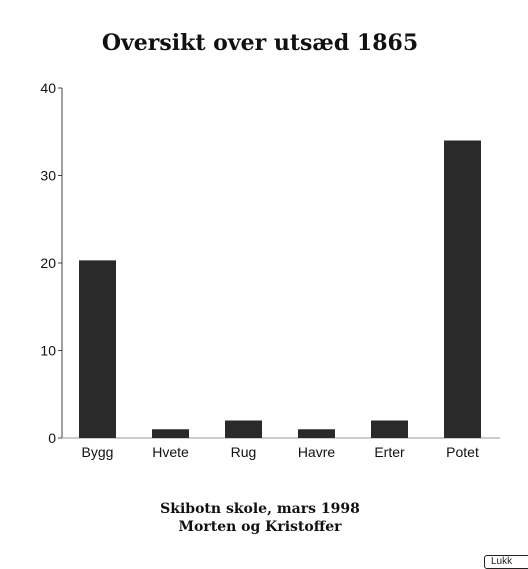 The width and height of the screenshot is (528, 569). What do you see at coordinates (170, 452) in the screenshot?
I see `x-tick-label: Hvete` at bounding box center [170, 452].